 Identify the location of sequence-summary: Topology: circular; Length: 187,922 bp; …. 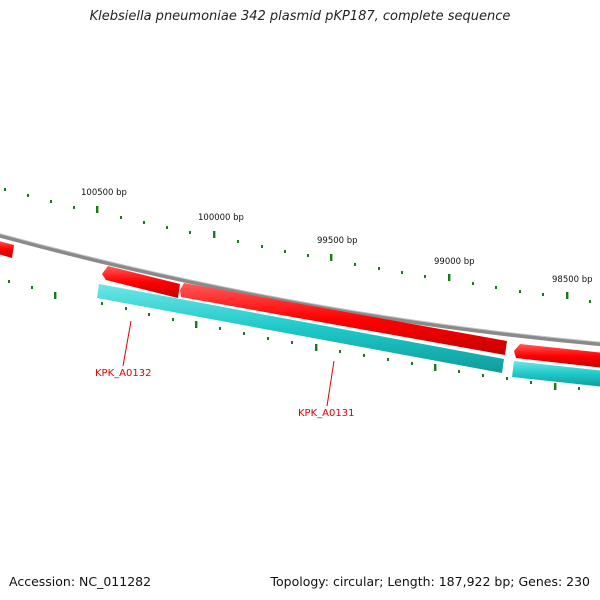
(430, 581).